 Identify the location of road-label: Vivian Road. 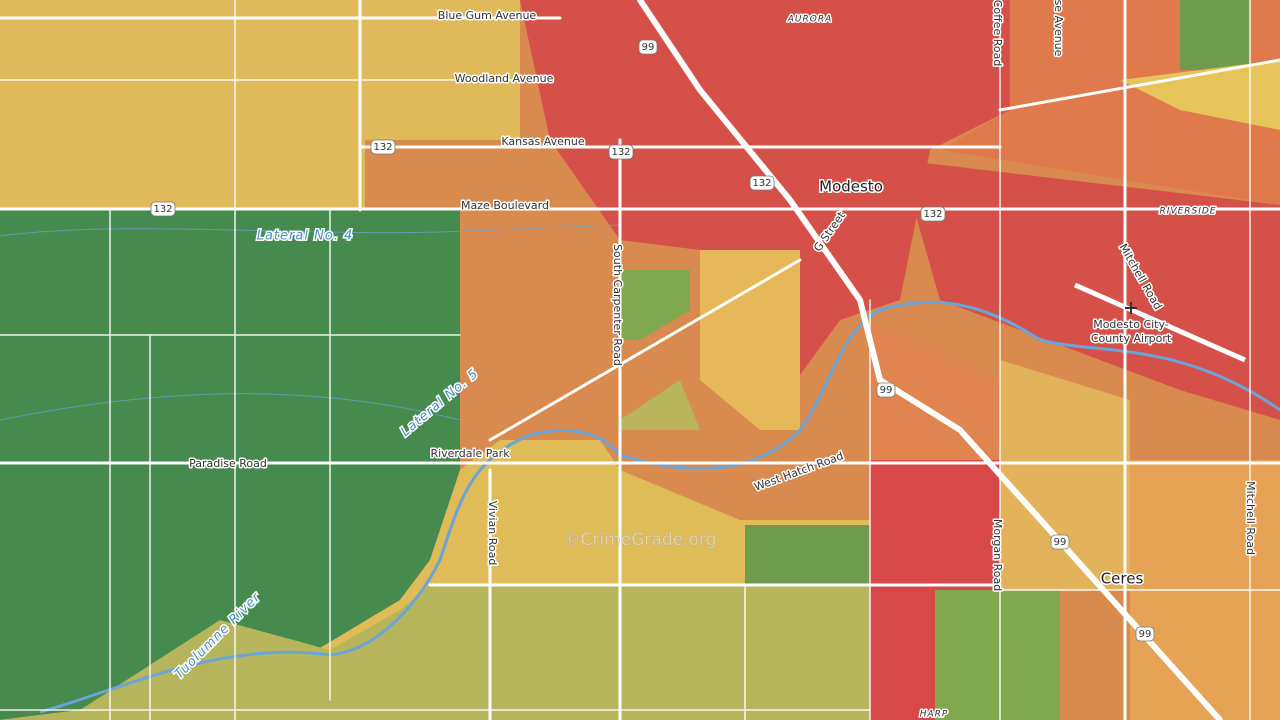
(492, 533).